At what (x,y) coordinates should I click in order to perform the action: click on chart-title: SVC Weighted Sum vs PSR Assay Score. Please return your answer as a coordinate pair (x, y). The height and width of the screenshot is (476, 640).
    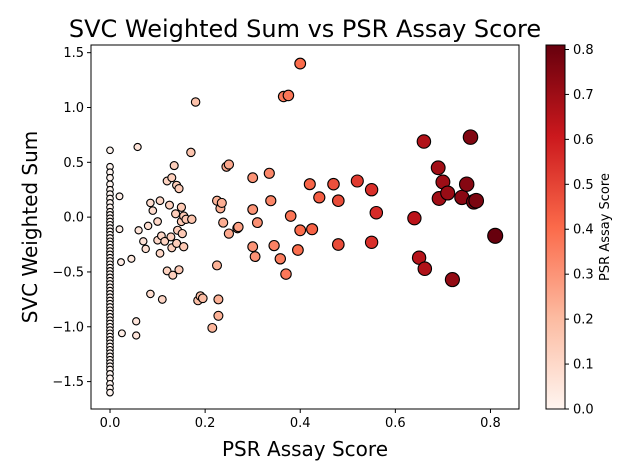
    Looking at the image, I should click on (305, 29).